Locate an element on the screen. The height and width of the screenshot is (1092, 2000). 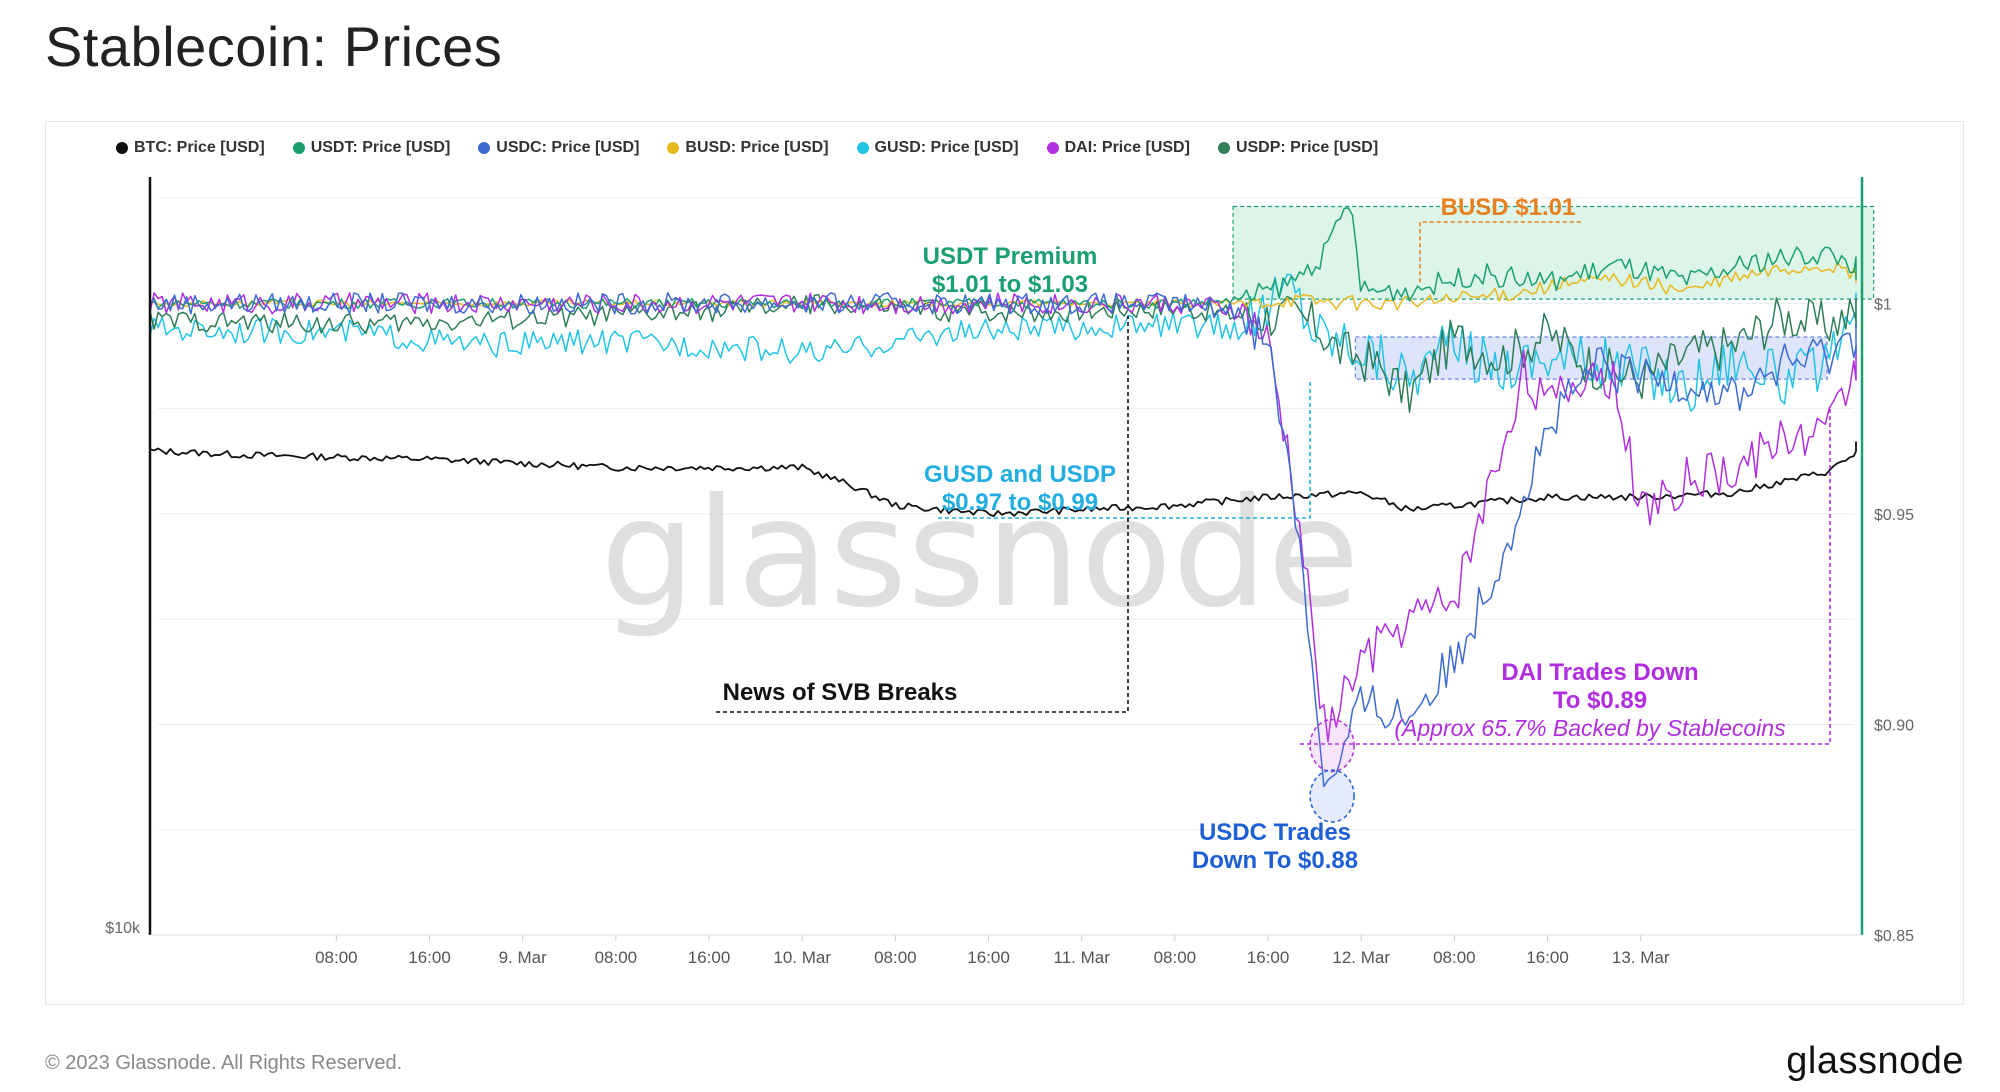
legend-label: USDT: Price [USD] is located at coordinates (380, 147).